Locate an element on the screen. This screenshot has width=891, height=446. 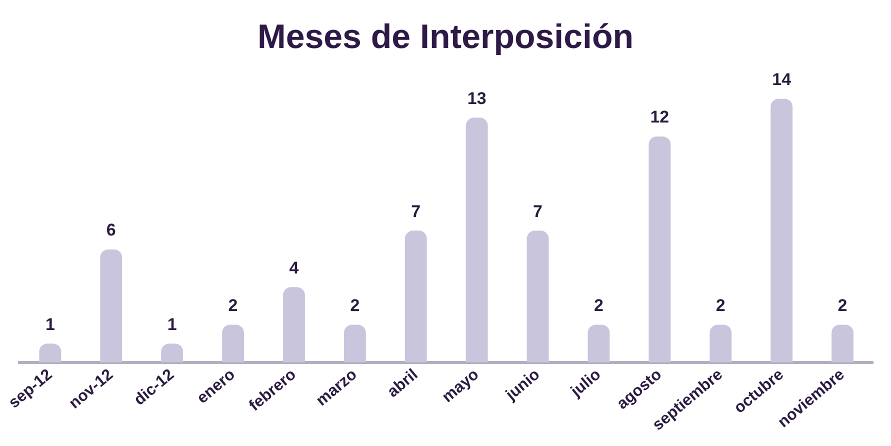
data-label: 12 is located at coordinates (660, 117).